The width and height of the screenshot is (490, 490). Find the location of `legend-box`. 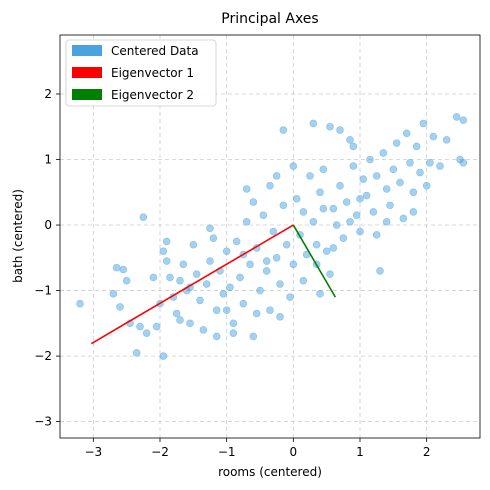

legend-box is located at coordinates (141, 73).